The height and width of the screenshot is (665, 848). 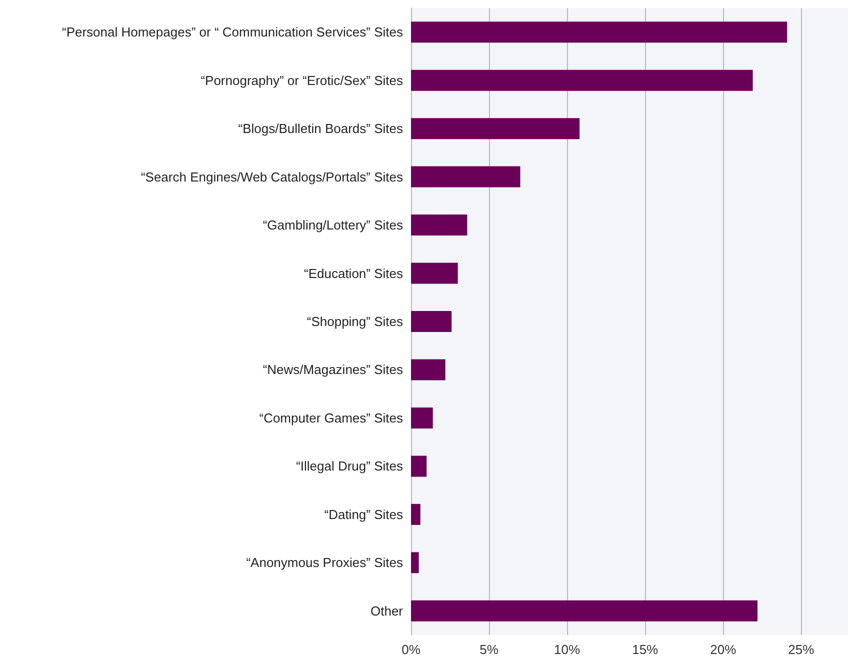 I want to click on y-tick-label: “Dating” Sites, so click(x=364, y=514).